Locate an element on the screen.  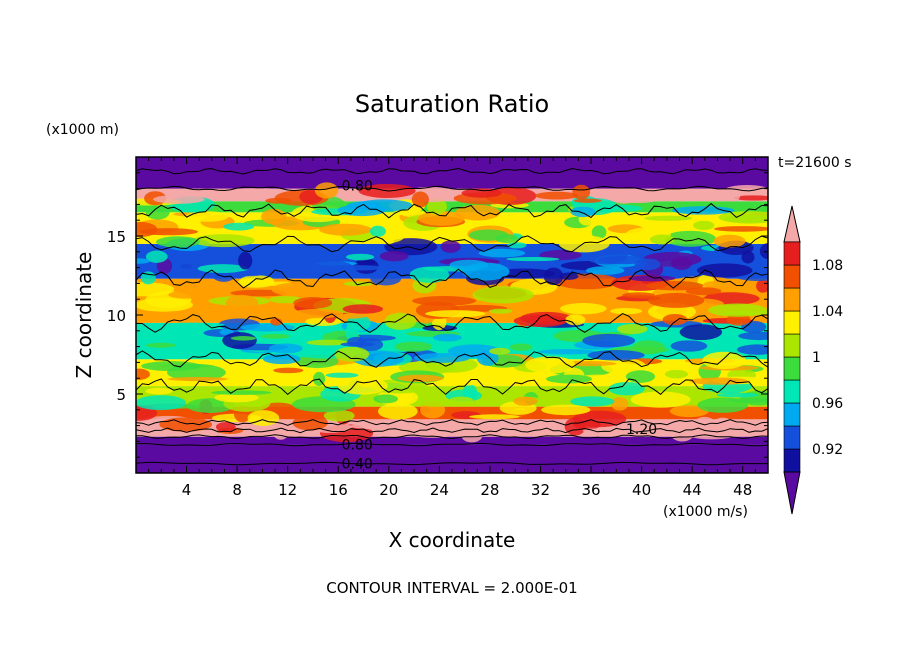
colorbar-label: 1 is located at coordinates (816, 358).